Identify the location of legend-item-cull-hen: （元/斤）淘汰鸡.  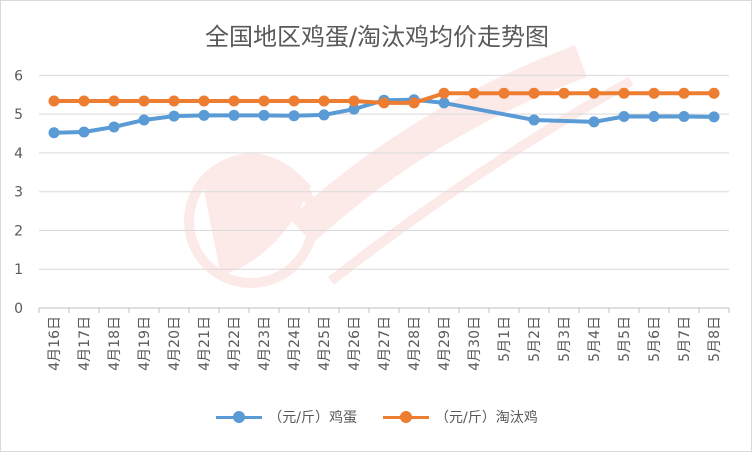
(460, 417).